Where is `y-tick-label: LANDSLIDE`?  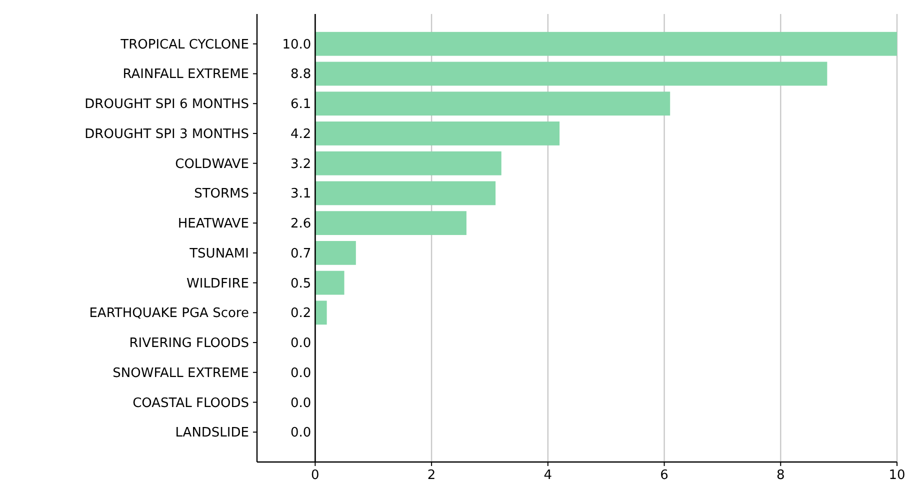
y-tick-label: LANDSLIDE is located at coordinates (212, 433).